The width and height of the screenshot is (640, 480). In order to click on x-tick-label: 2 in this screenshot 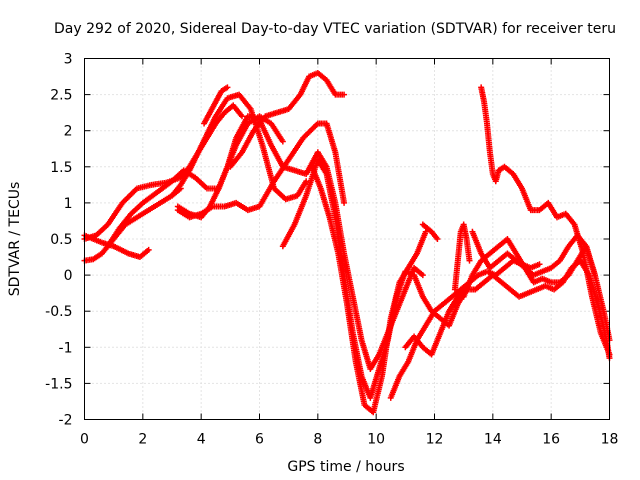, I will do `click(142, 440)`.